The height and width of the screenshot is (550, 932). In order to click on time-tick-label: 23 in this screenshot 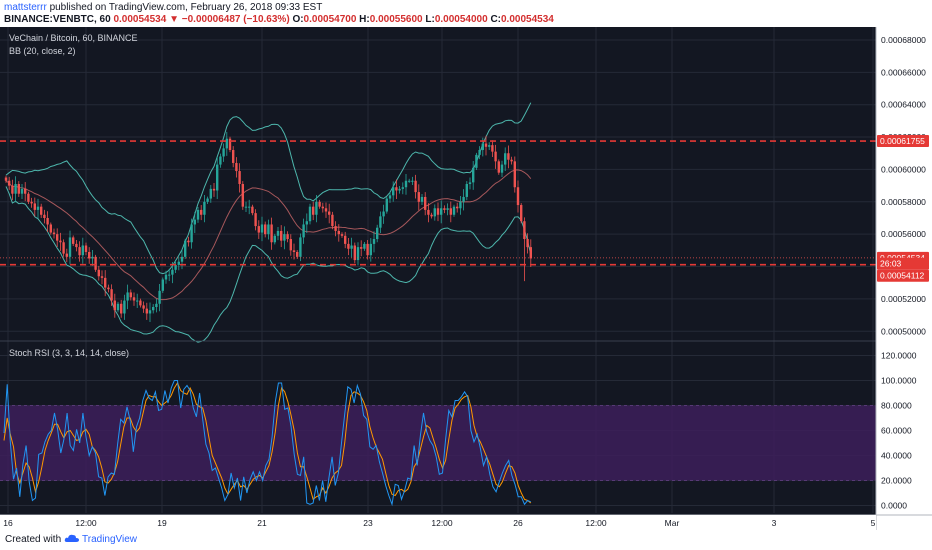, I will do `click(368, 523)`.